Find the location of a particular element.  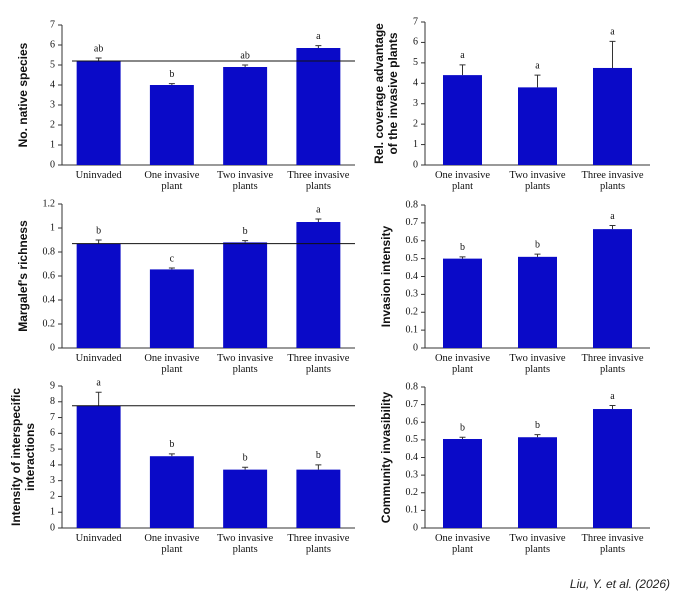

y-axis-label: Invasion intensity is located at coordinates (386, 276).